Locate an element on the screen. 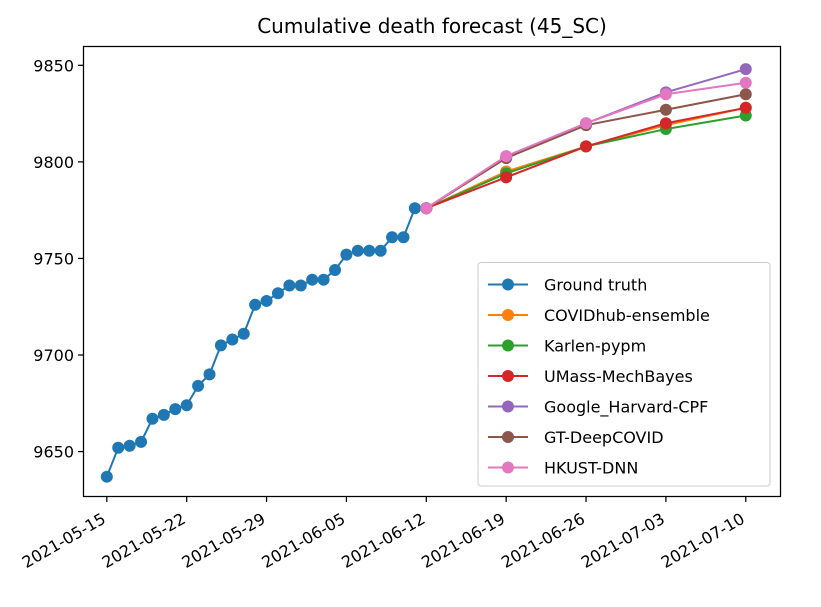 The width and height of the screenshot is (821, 607). legend-label: Ground truth is located at coordinates (595, 285).